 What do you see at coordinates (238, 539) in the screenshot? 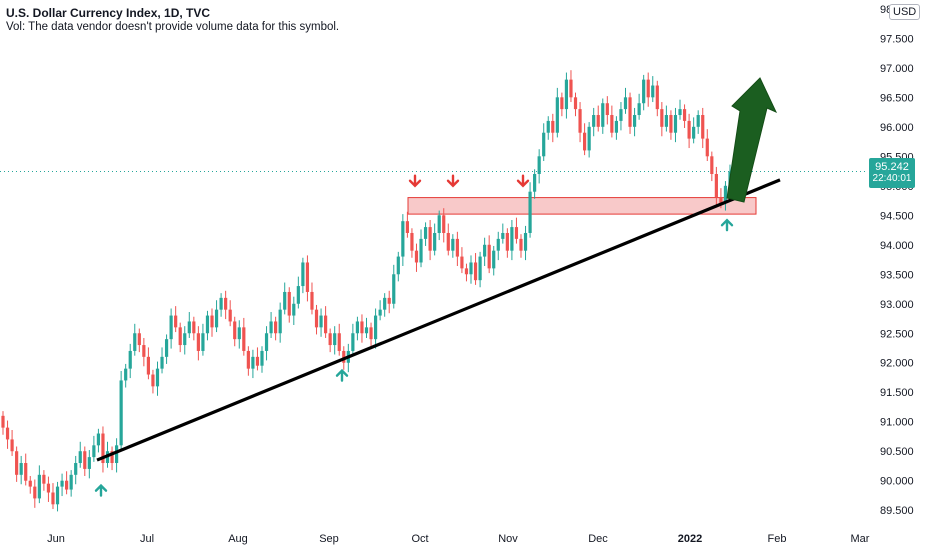
I see `x-tick-label: Aug` at bounding box center [238, 539].